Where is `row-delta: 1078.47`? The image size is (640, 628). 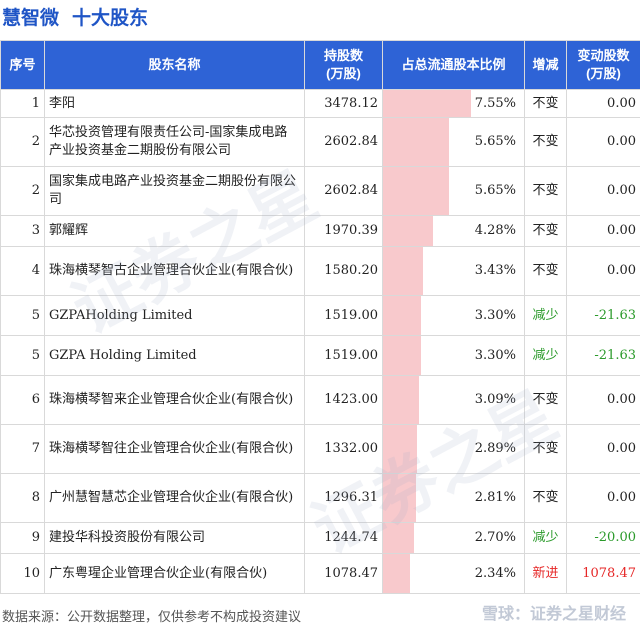
row-delta: 1078.47 is located at coordinates (603, 573).